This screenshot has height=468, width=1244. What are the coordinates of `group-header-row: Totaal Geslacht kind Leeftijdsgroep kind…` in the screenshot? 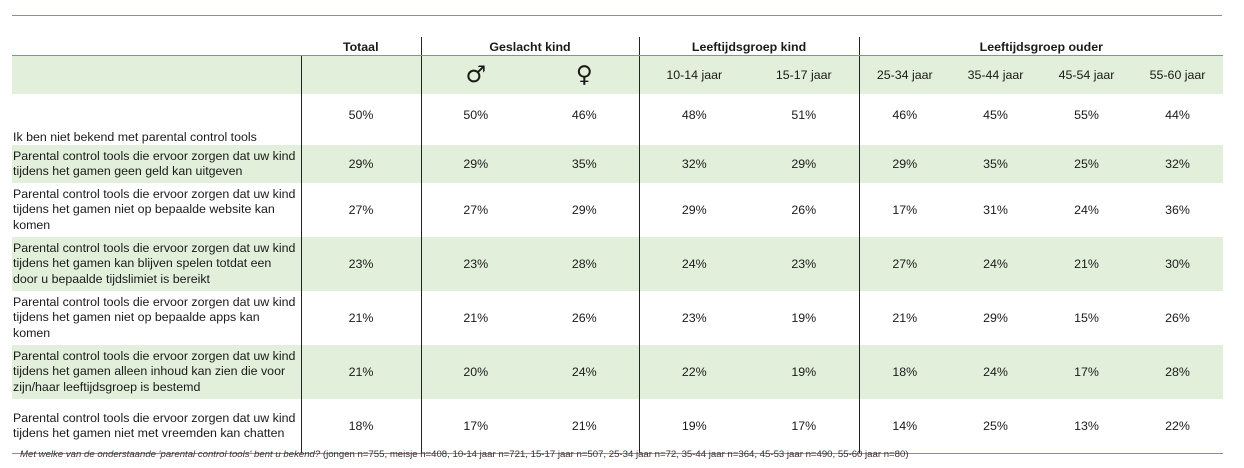 It's located at (618, 46).